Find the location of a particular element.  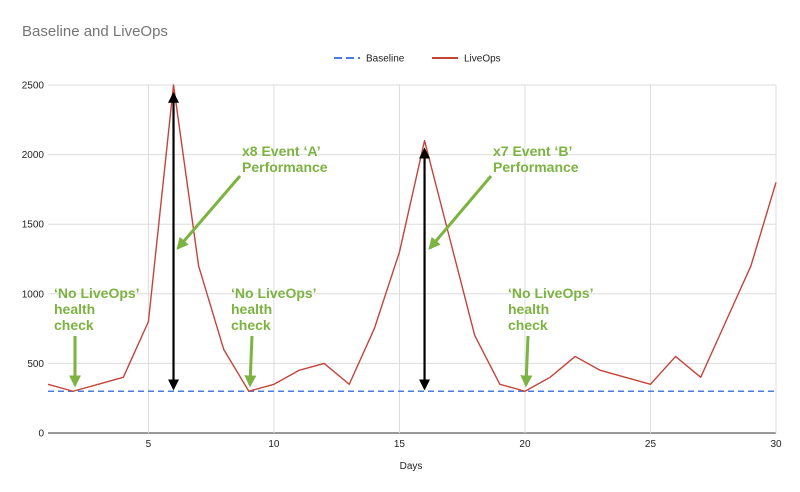

x-axis-label: Days is located at coordinates (411, 466).